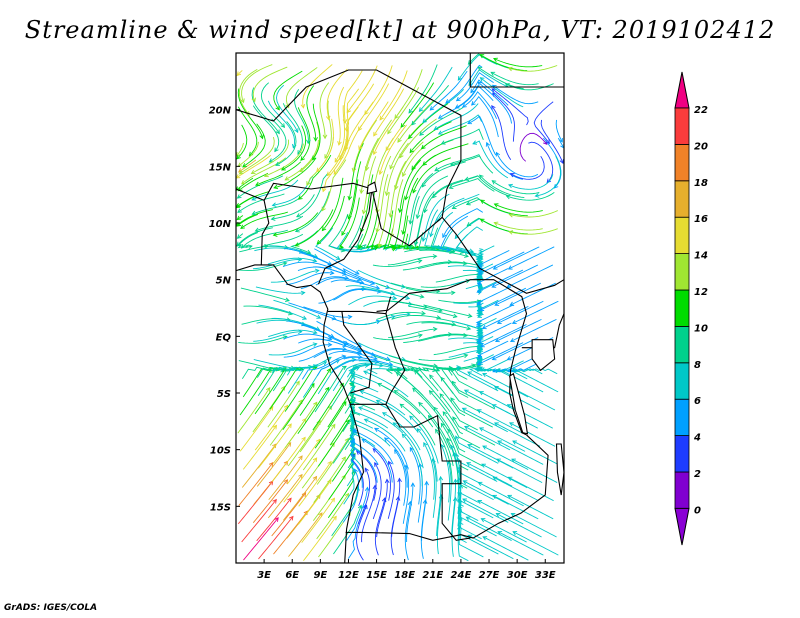  What do you see at coordinates (697, 474) in the screenshot?
I see `colorbar-label: 2` at bounding box center [697, 474].